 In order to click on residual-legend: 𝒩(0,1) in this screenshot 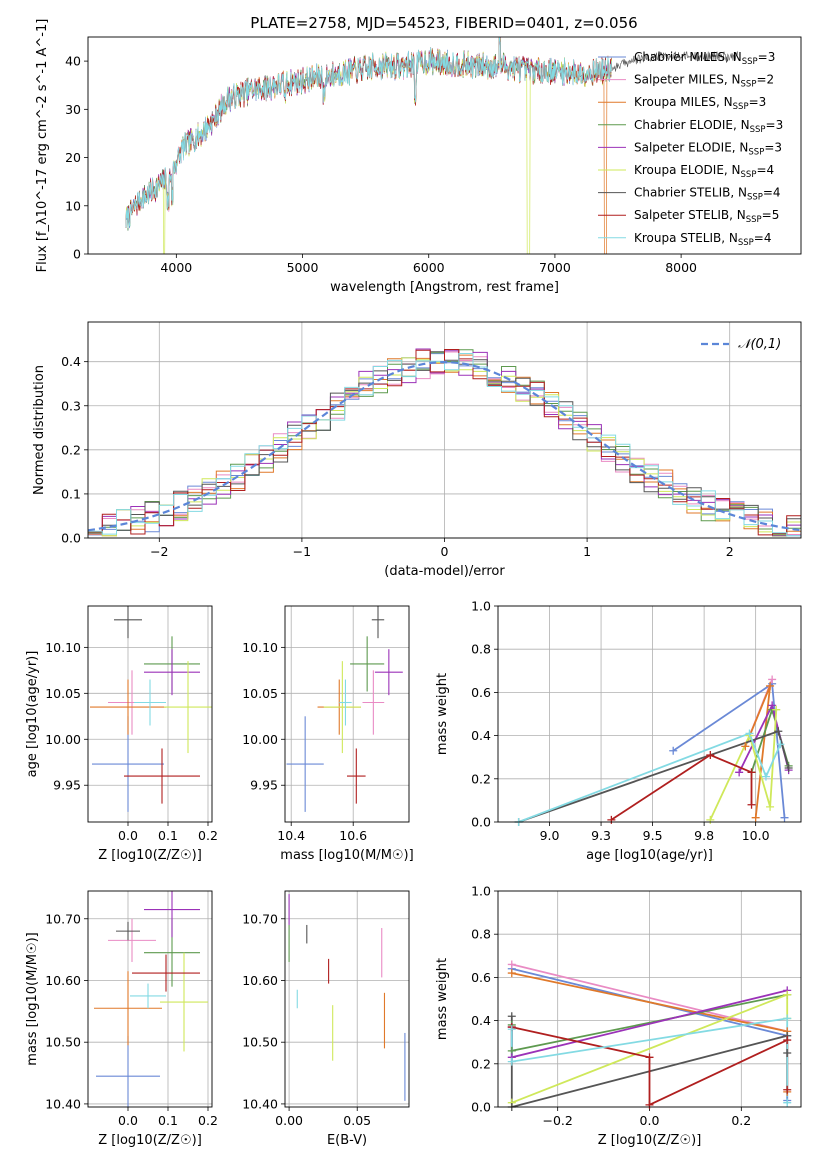, I will do `click(741, 344)`.